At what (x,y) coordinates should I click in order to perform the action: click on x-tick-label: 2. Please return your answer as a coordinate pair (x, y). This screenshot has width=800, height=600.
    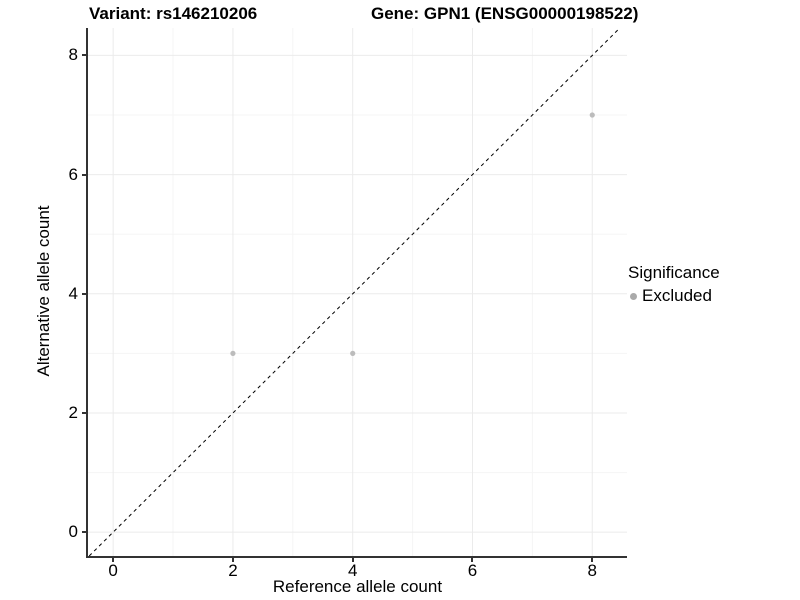
    Looking at the image, I should click on (233, 570).